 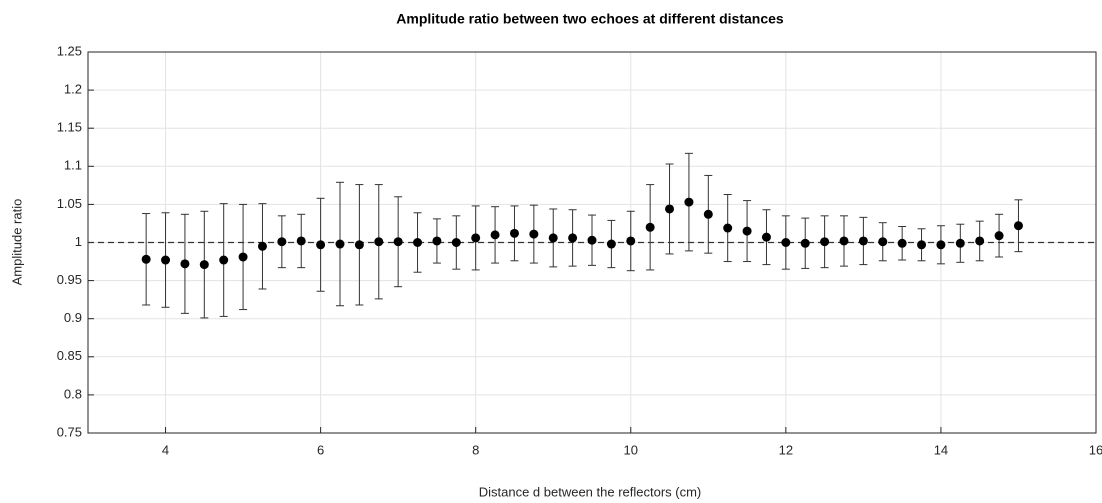 What do you see at coordinates (16, 242) in the screenshot?
I see `y-axis-label: Amplitude ratio` at bounding box center [16, 242].